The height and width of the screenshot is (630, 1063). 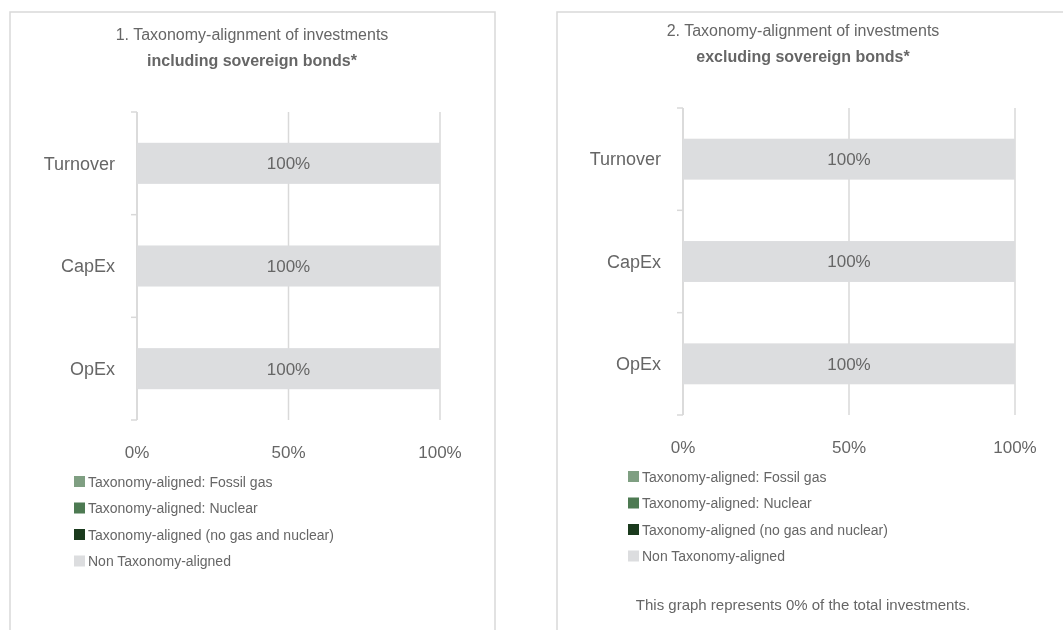 What do you see at coordinates (803, 56) in the screenshot?
I see `chart-subtitle: excluding sovereign bonds*` at bounding box center [803, 56].